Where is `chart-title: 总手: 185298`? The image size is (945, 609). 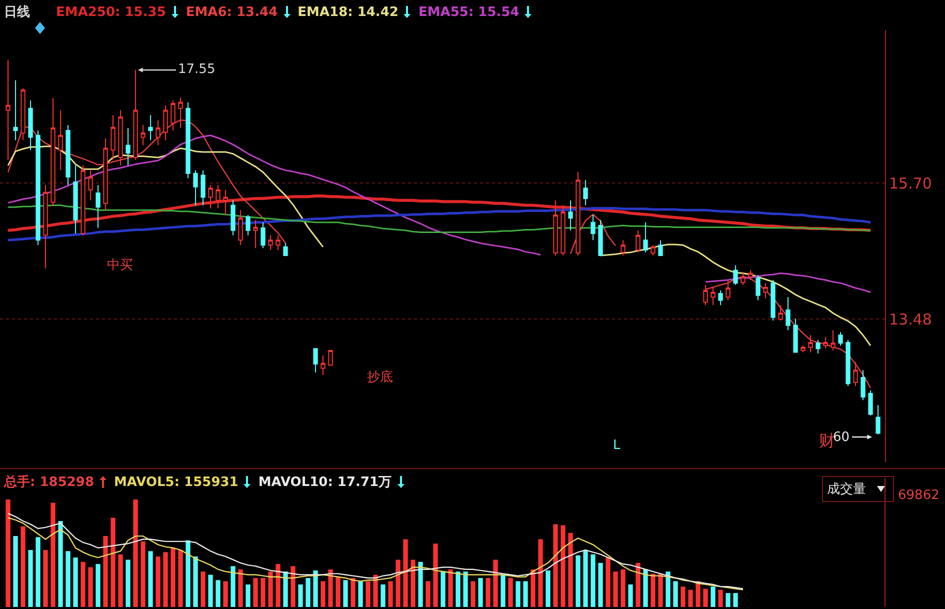
chart-title: 总手: 185298 is located at coordinates (49, 482).